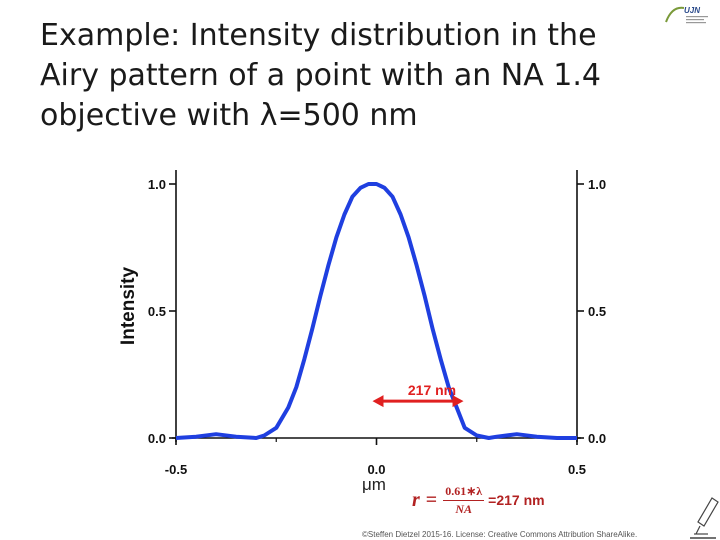 Image resolution: width=720 pixels, height=540 pixels. Describe the element at coordinates (464, 508) in the screenshot. I see `formula-denominator: NA` at that location.